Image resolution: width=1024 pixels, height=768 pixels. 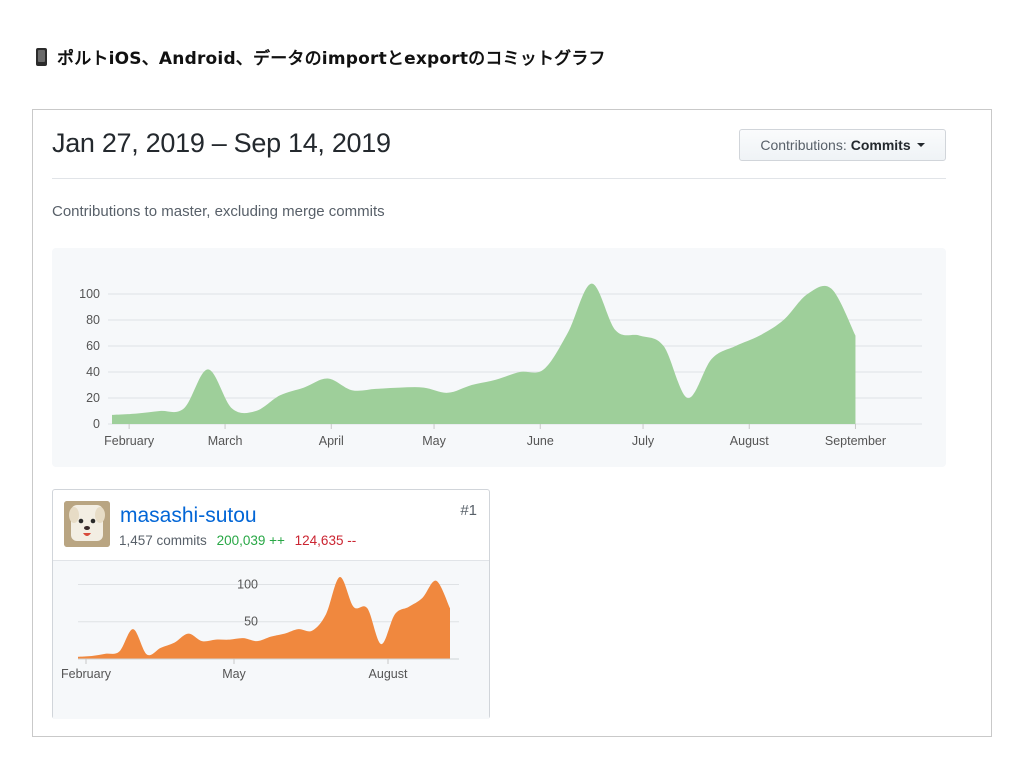 What do you see at coordinates (221, 143) in the screenshot?
I see `date-range-heading: Jan 27, 2019 – Sep 14, 2019` at bounding box center [221, 143].